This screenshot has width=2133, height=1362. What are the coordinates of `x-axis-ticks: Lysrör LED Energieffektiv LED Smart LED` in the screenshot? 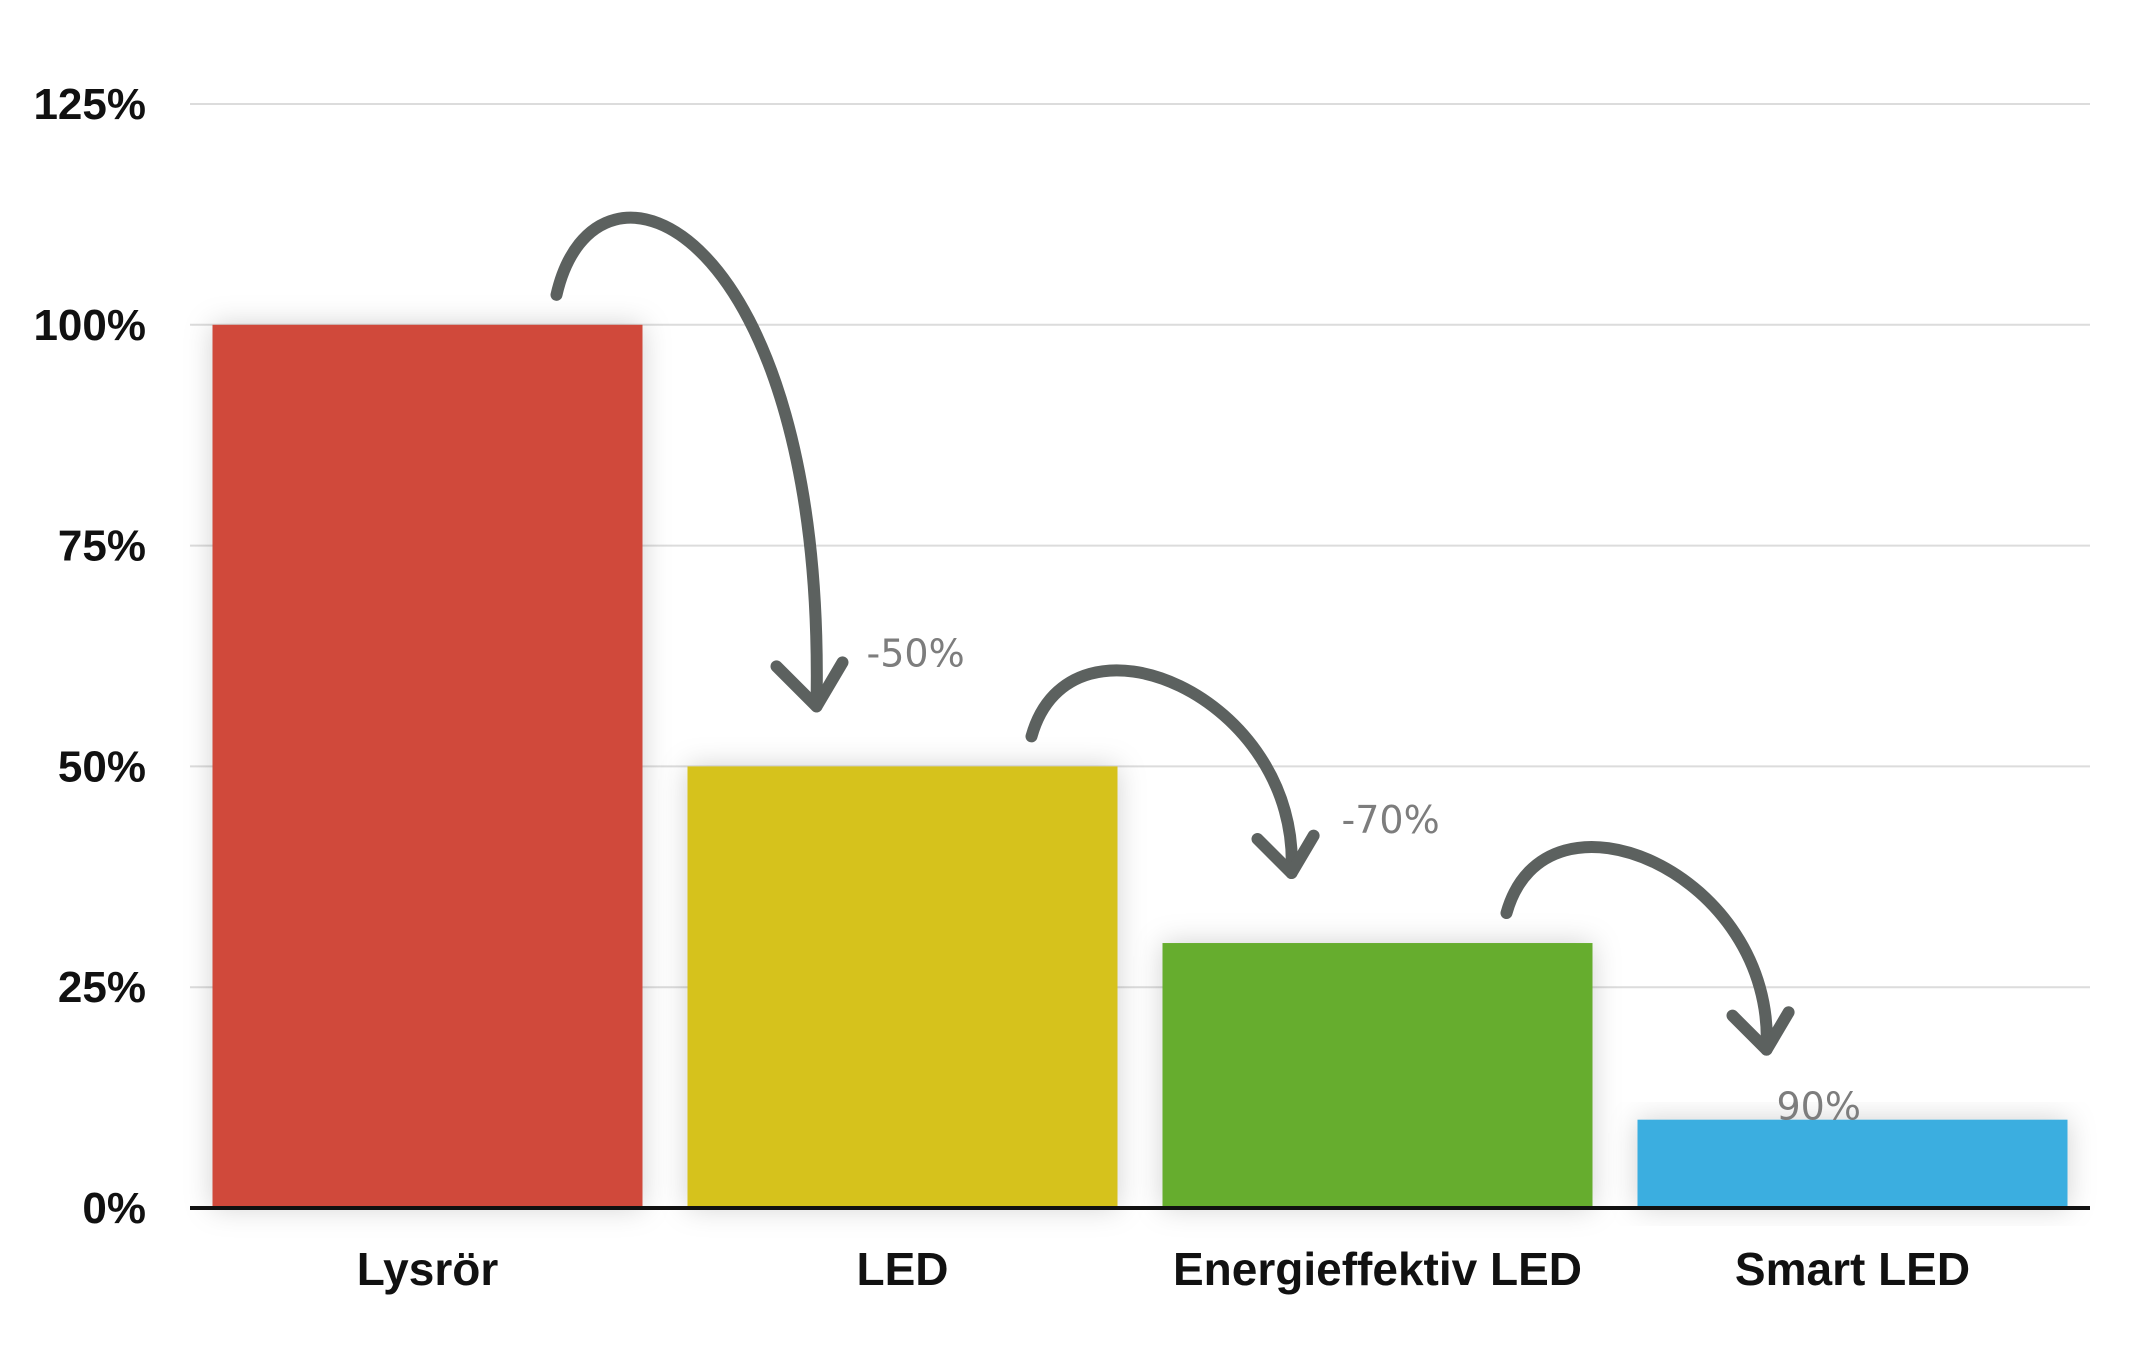 It's located at (1163, 1269).